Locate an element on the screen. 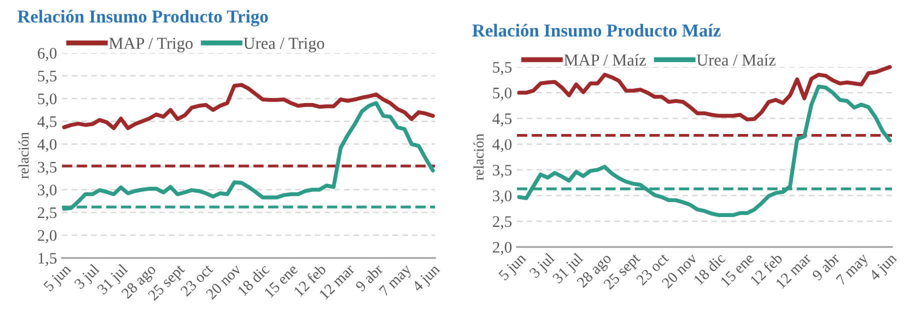 The height and width of the screenshot is (316, 914). chart-title: Relación Insumo Producto Trigo is located at coordinates (143, 18).